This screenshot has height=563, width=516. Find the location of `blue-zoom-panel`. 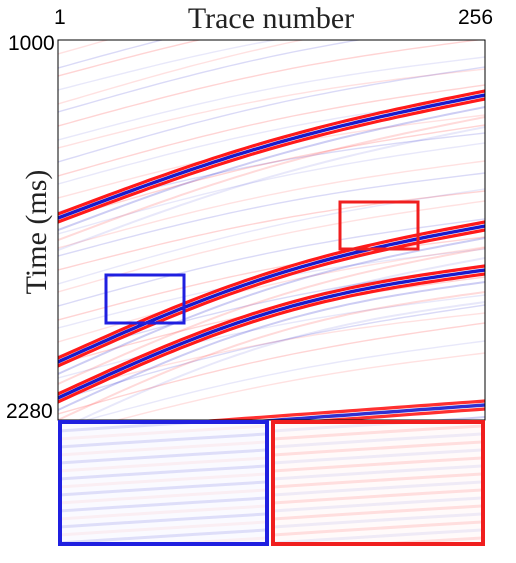

blue-zoom-panel is located at coordinates (163, 483).